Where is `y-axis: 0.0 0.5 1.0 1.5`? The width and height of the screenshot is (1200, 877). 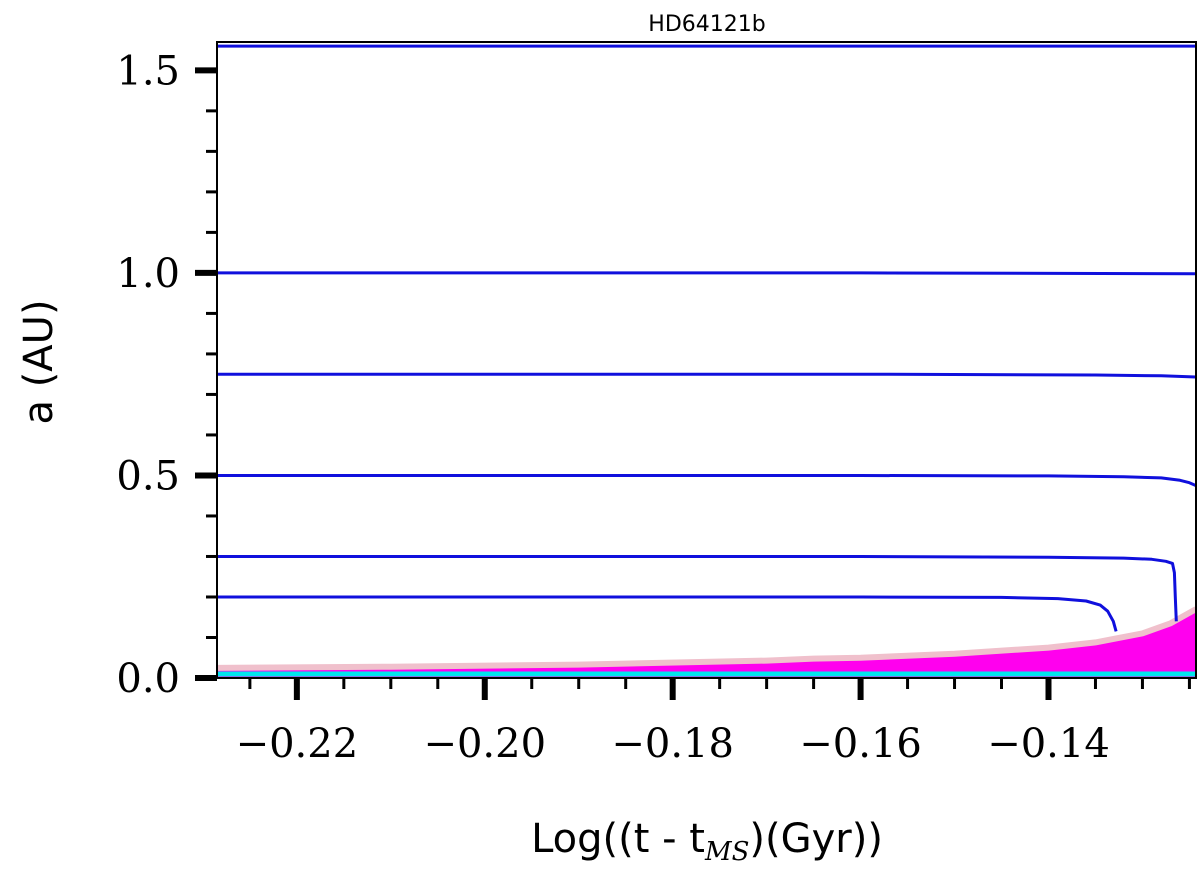 y-axis: 0.0 0.5 1.0 1.5 is located at coordinates (166, 375).